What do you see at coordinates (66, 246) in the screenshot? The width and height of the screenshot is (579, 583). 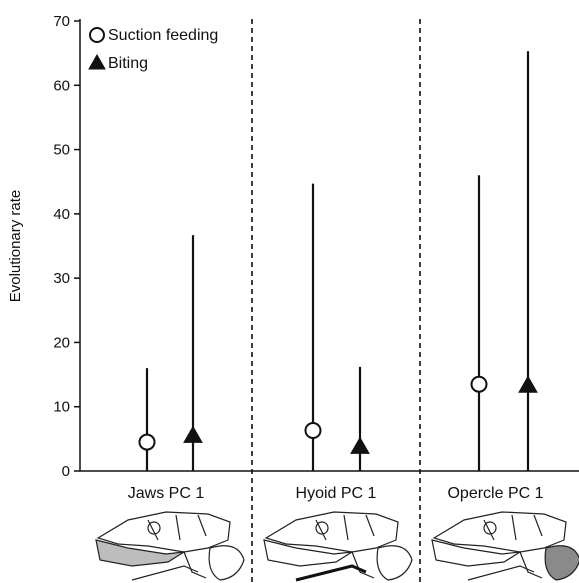 I see `y-ticks: 0 10 20 30 40 50 60 70` at bounding box center [66, 246].